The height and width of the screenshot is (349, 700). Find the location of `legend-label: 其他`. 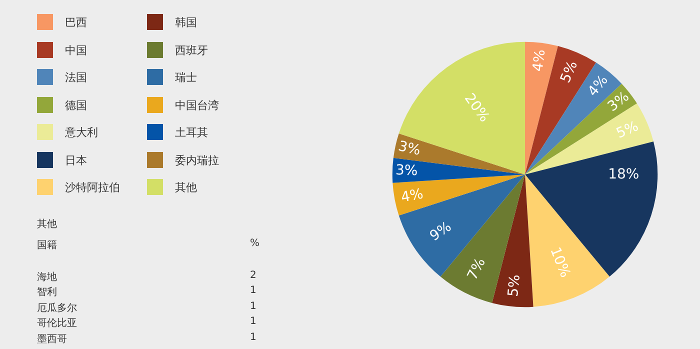

legend-label: 其他 is located at coordinates (186, 187).